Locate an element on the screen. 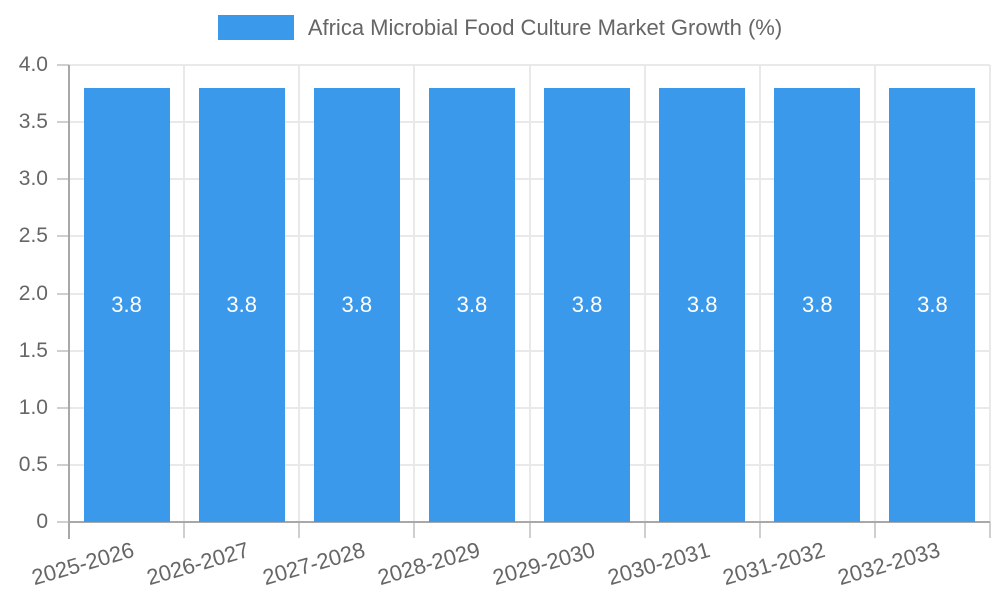 The image size is (1000, 600). bar-2030-2031: 3.8 is located at coordinates (702, 304).